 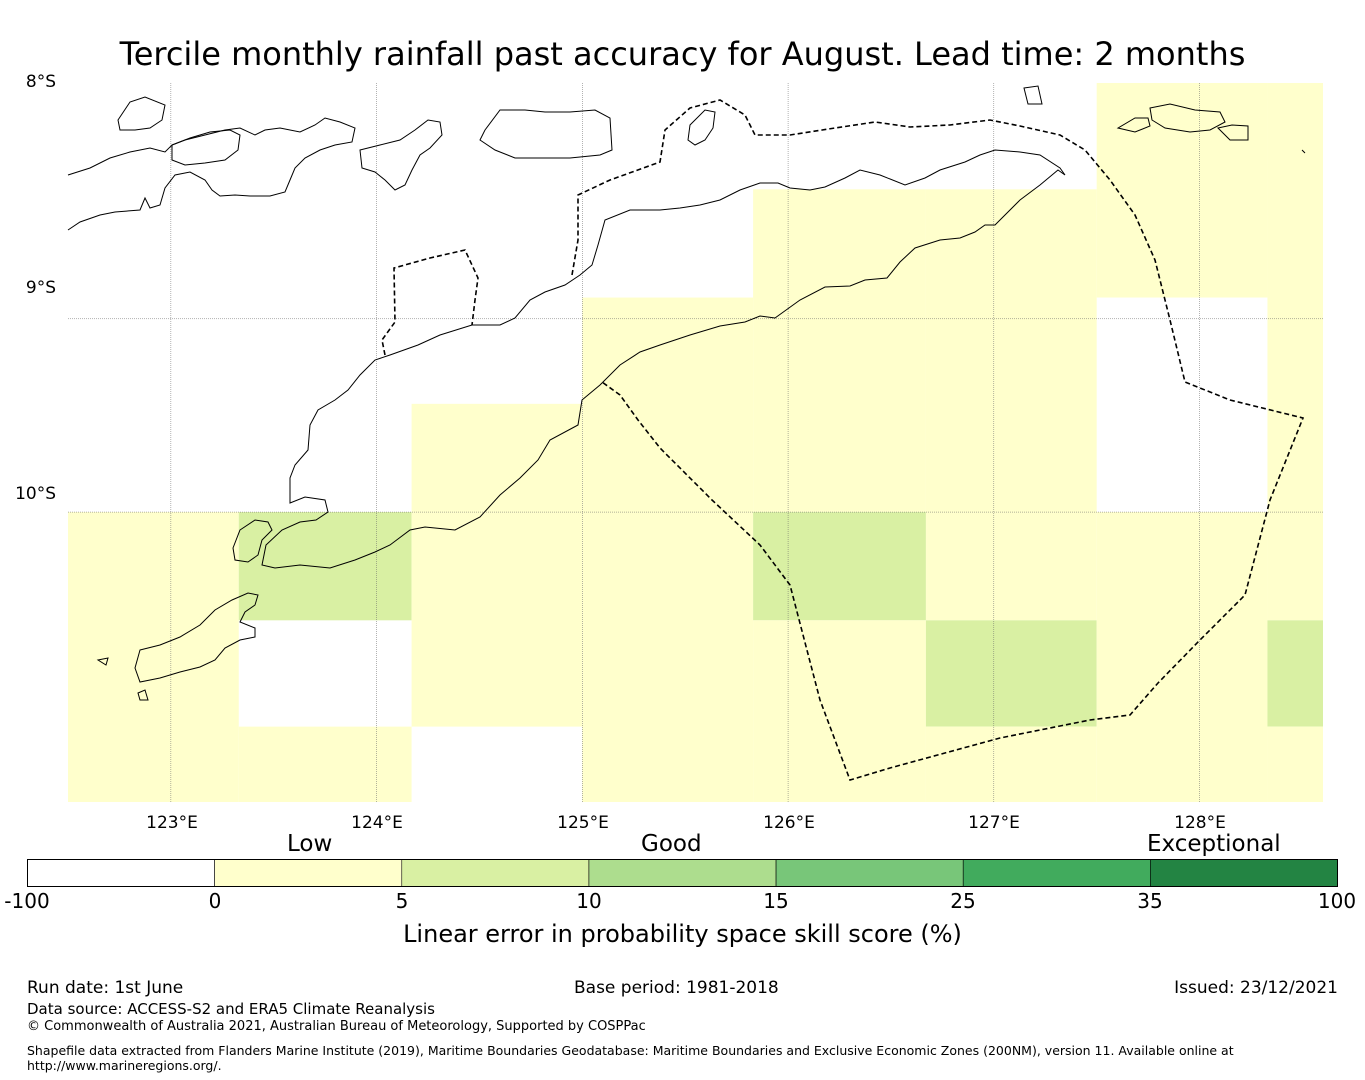 What do you see at coordinates (40, 82) in the screenshot?
I see `lat-label-8s: 8°S` at bounding box center [40, 82].